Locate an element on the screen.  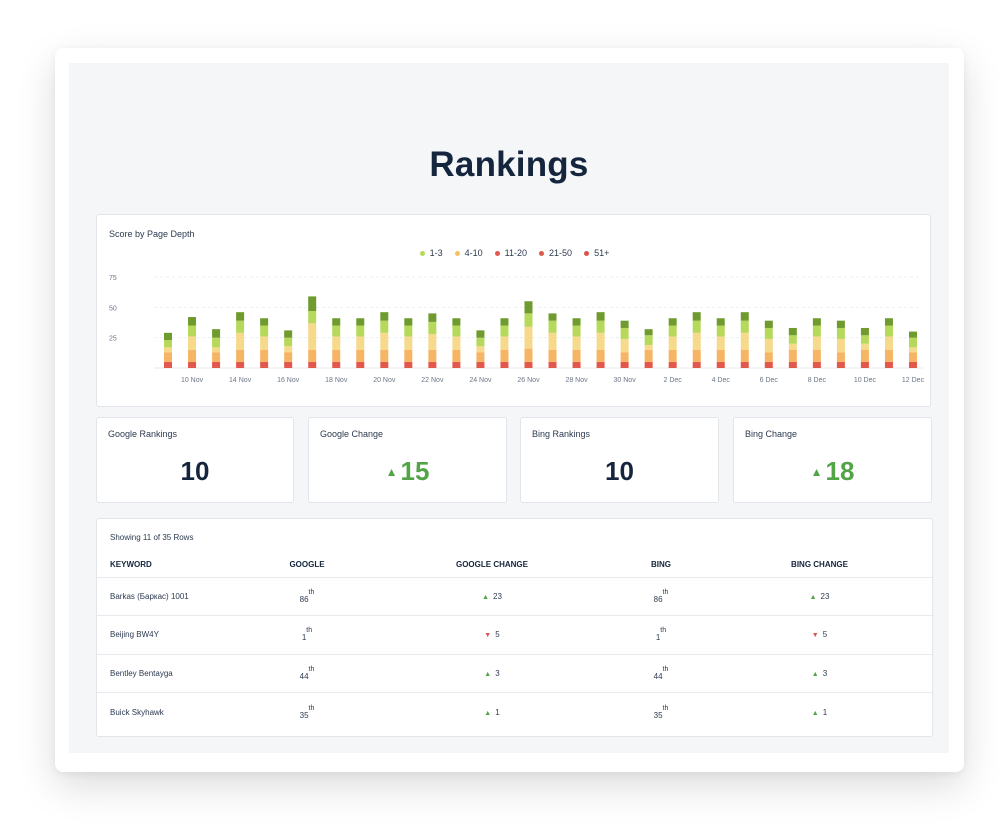
legend-item: 4-10 is located at coordinates (468, 253).